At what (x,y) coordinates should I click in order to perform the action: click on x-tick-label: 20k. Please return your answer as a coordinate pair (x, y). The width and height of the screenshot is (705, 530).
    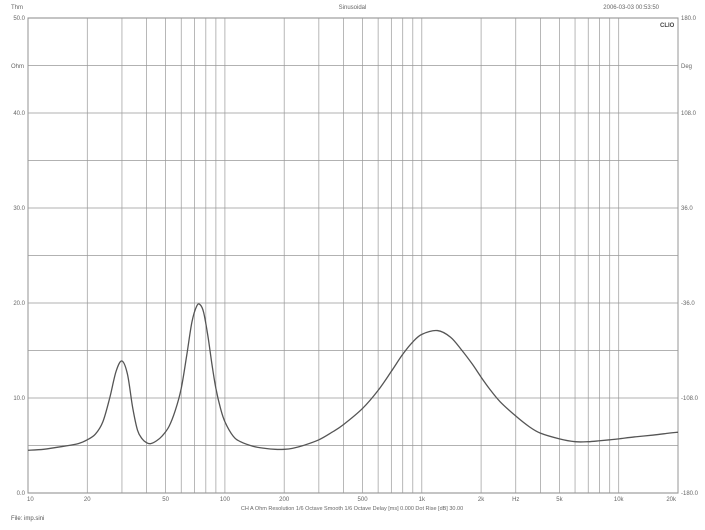
    Looking at the image, I should click on (671, 500).